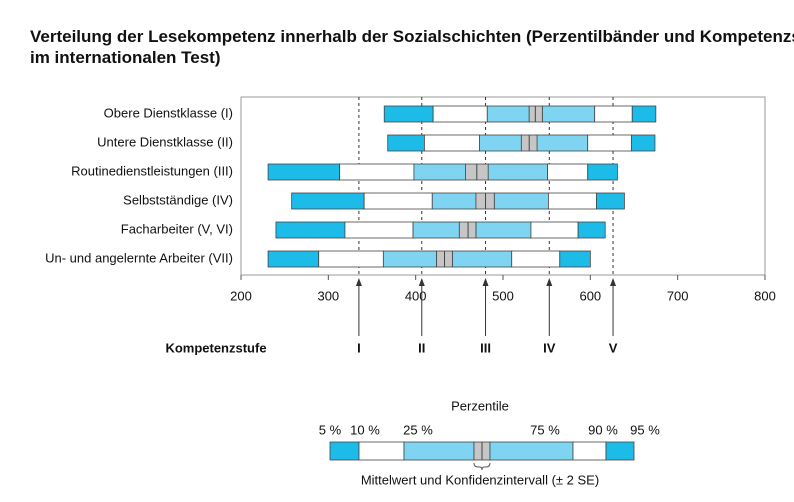 This screenshot has height=502, width=794. What do you see at coordinates (421, 347) in the screenshot?
I see `level-label: II` at bounding box center [421, 347].